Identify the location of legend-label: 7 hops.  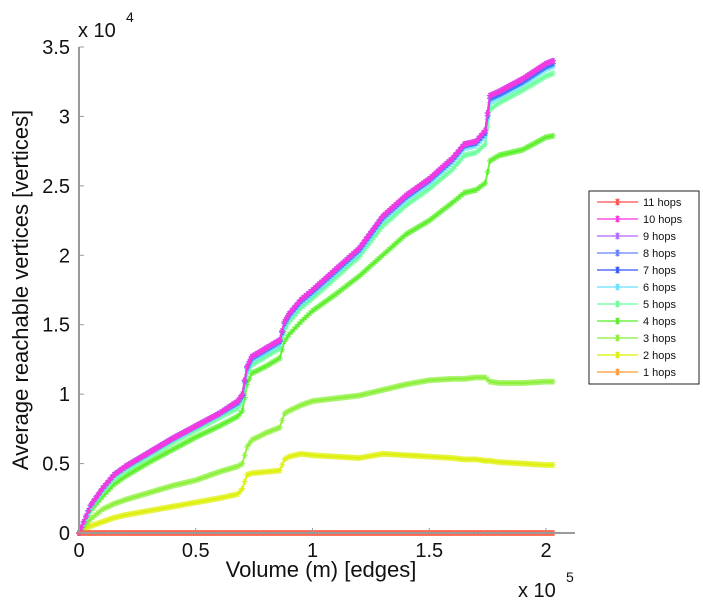
(660, 271).